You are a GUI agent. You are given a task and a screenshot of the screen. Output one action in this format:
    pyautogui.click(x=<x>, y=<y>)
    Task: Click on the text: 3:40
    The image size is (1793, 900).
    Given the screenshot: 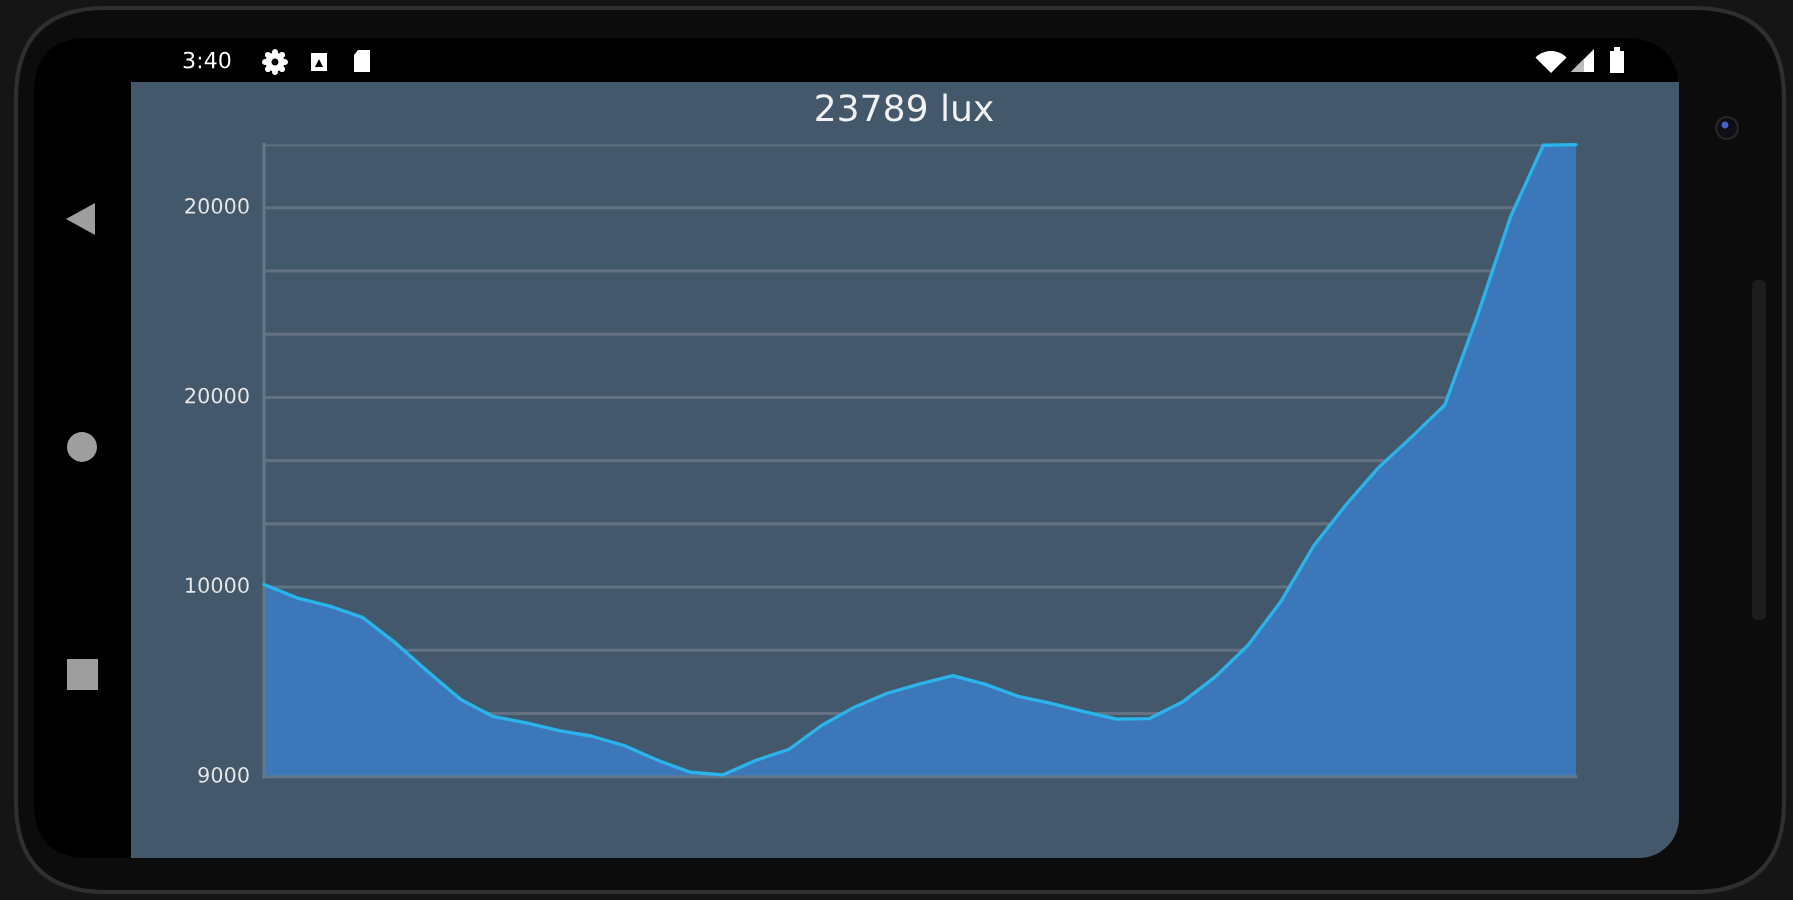 What is the action you would take?
    pyautogui.click(x=207, y=60)
    